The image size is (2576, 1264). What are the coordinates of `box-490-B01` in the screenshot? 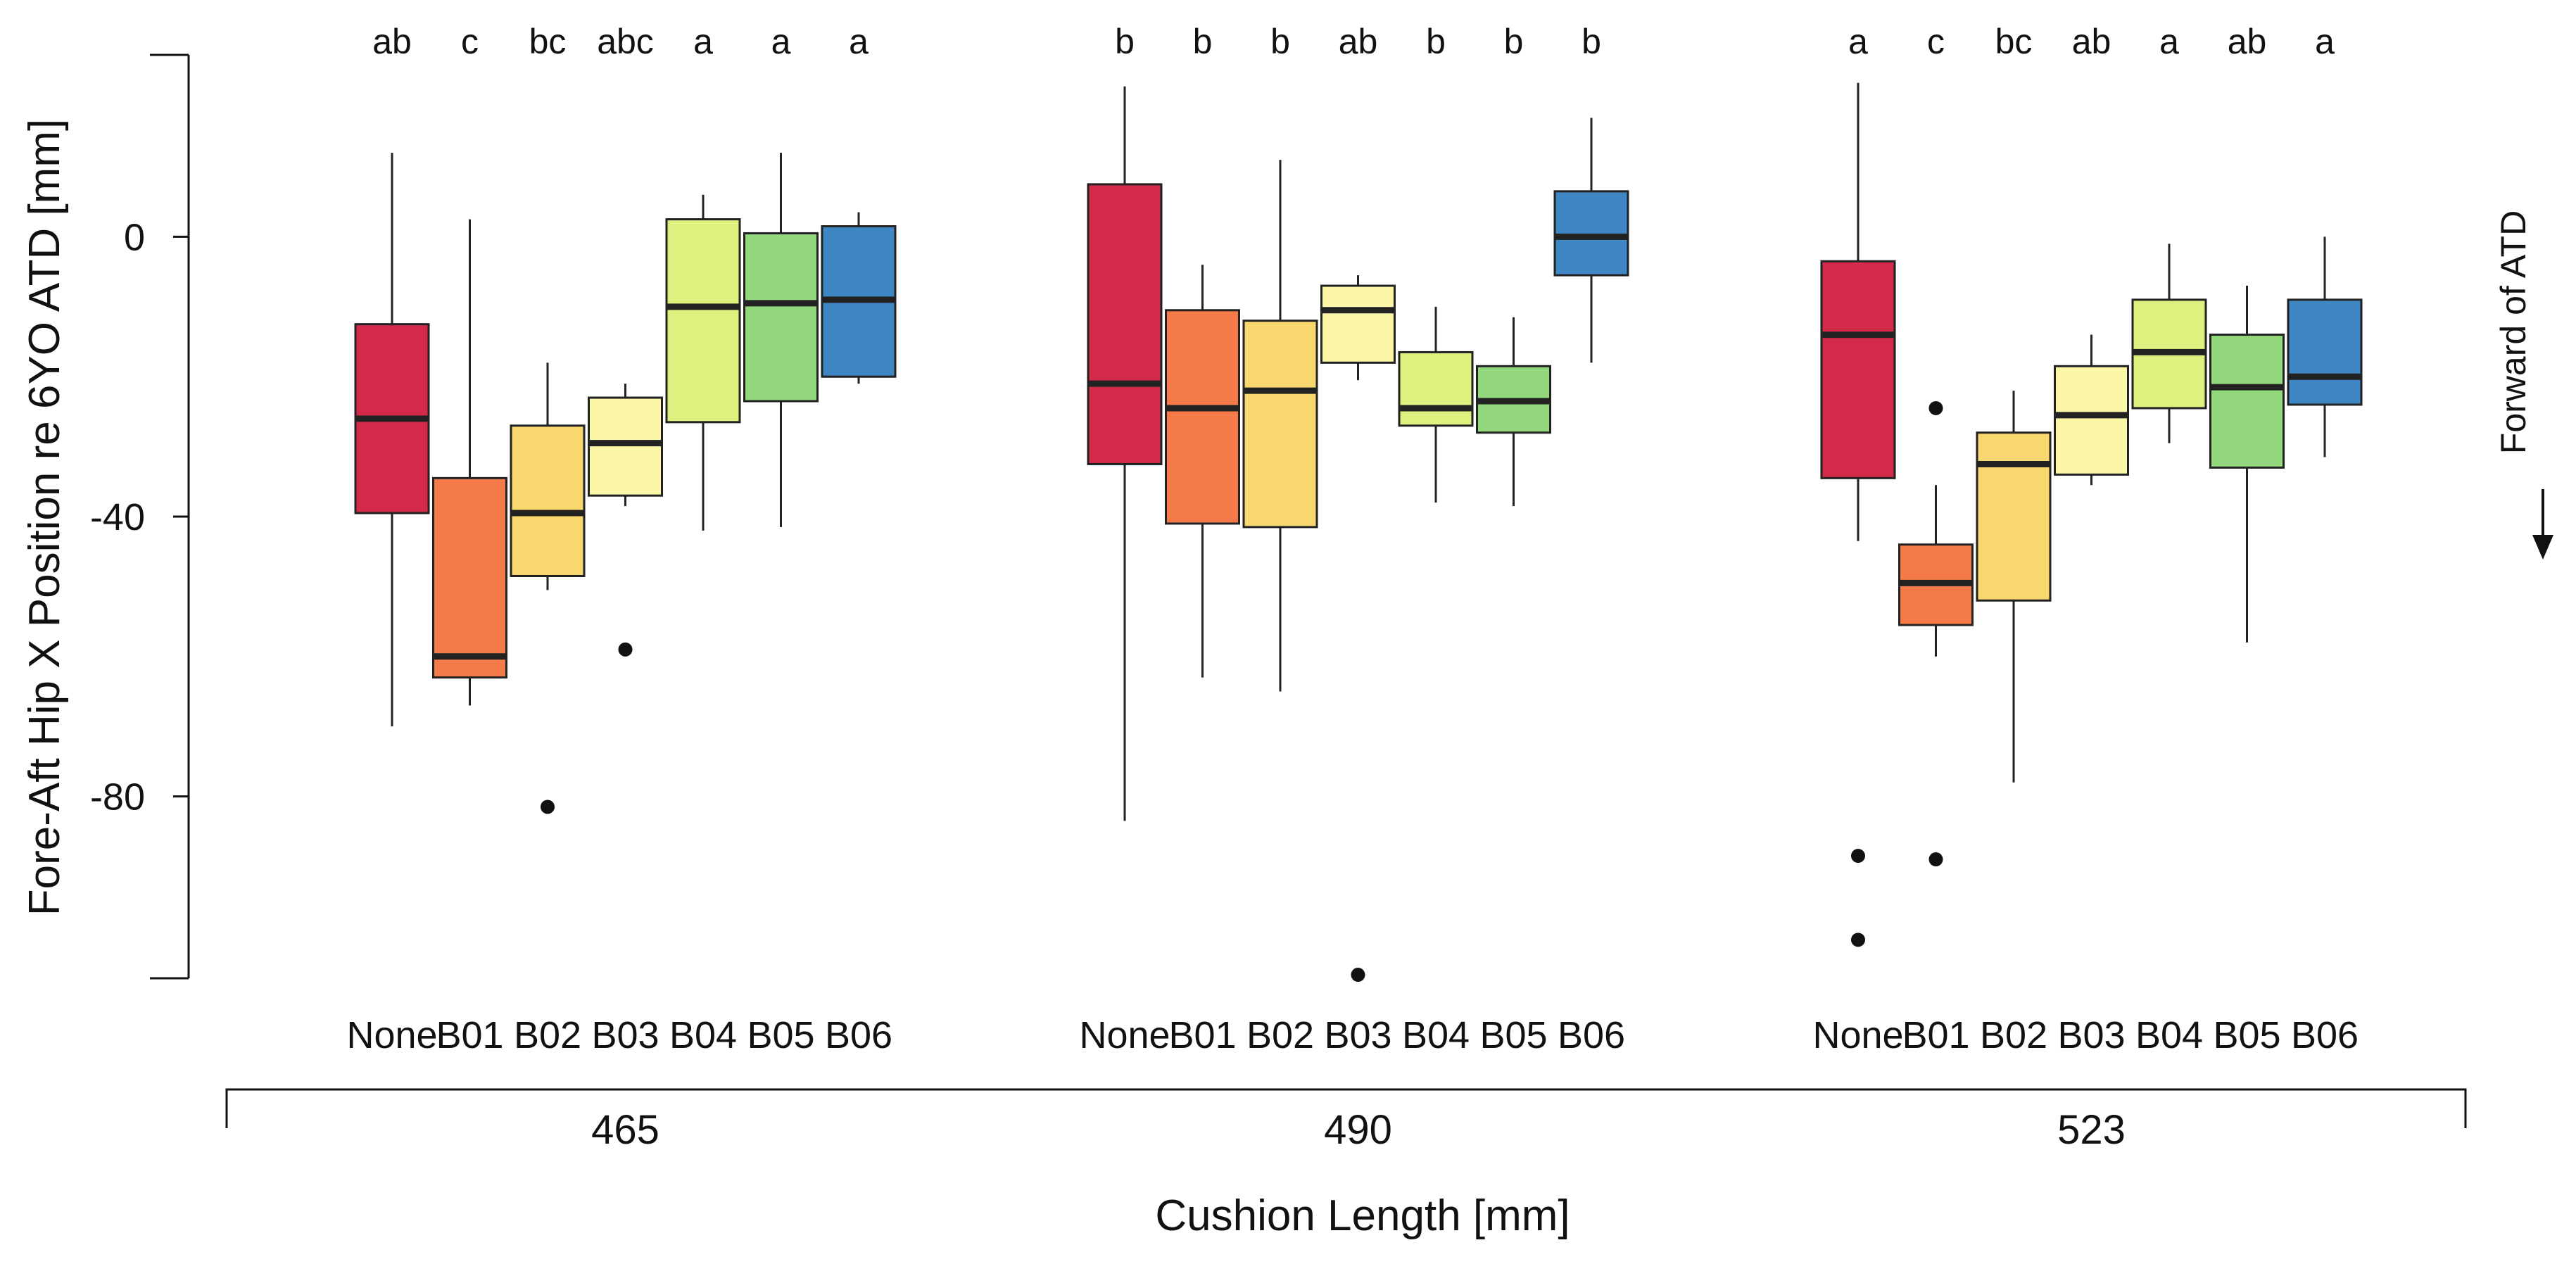 It's located at (1202, 471).